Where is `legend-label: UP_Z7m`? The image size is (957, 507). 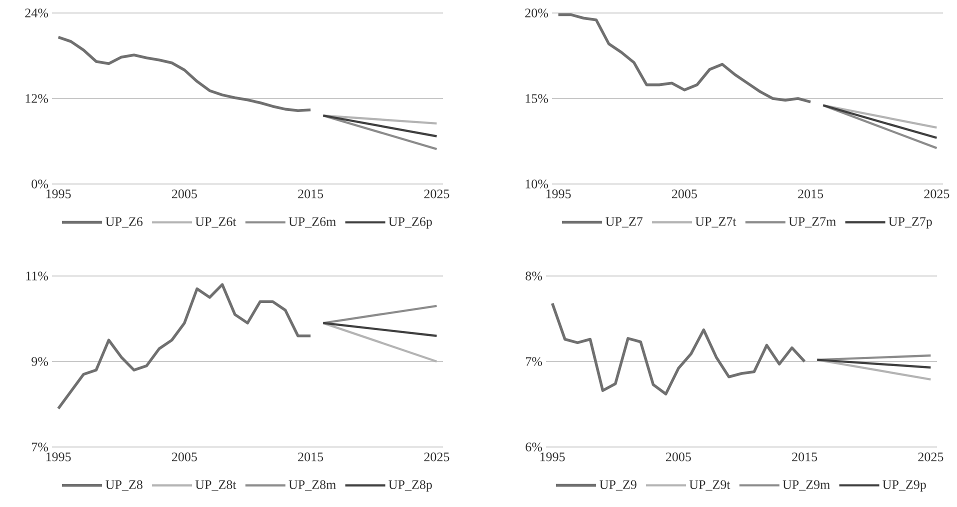
legend-label: UP_Z7m is located at coordinates (812, 222).